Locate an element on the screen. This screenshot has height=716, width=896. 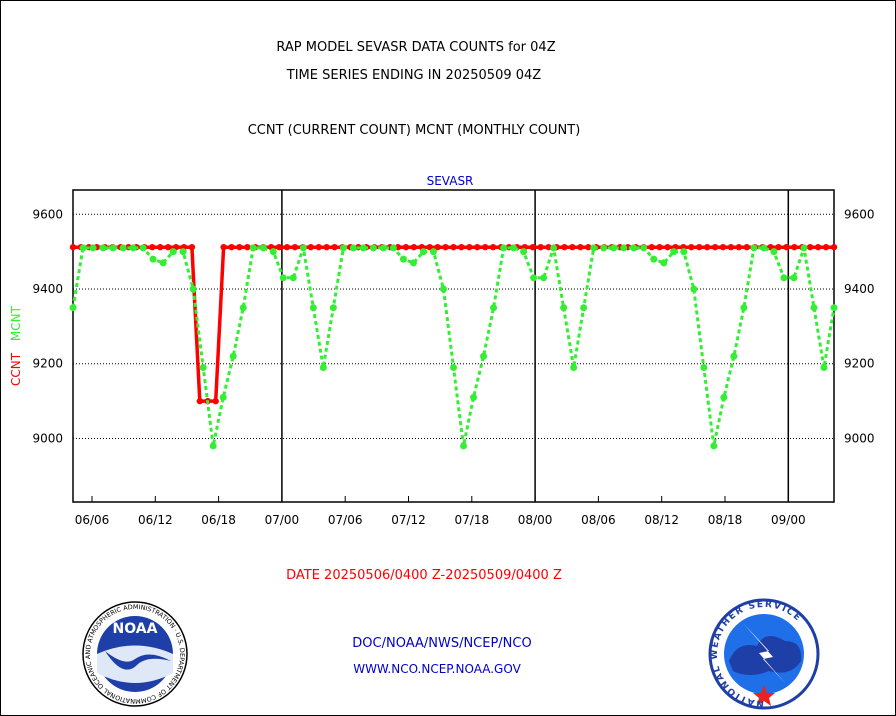
footer-org: DOC/NOAA/NWS/NCEP/NCO is located at coordinates (441, 643).